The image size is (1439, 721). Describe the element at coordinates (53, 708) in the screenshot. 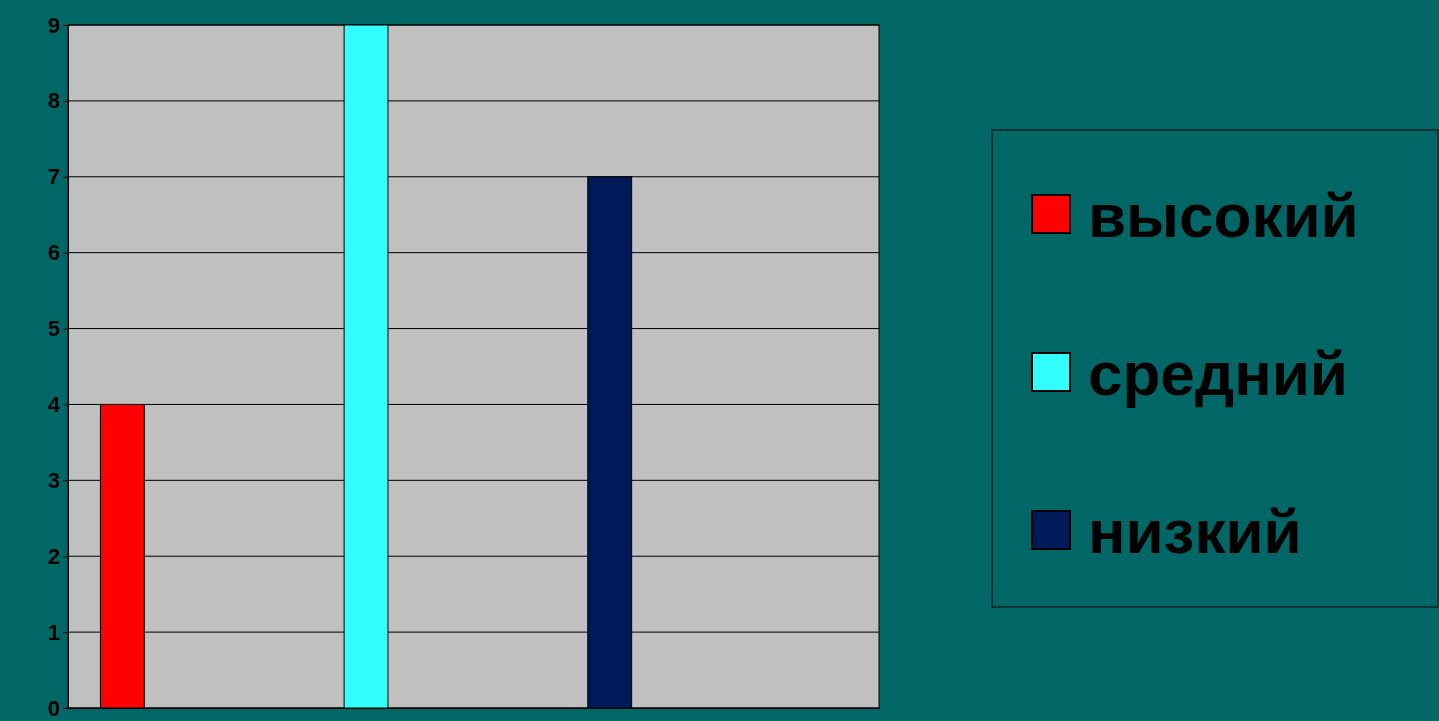

I see `y-tick-label: 0` at that location.